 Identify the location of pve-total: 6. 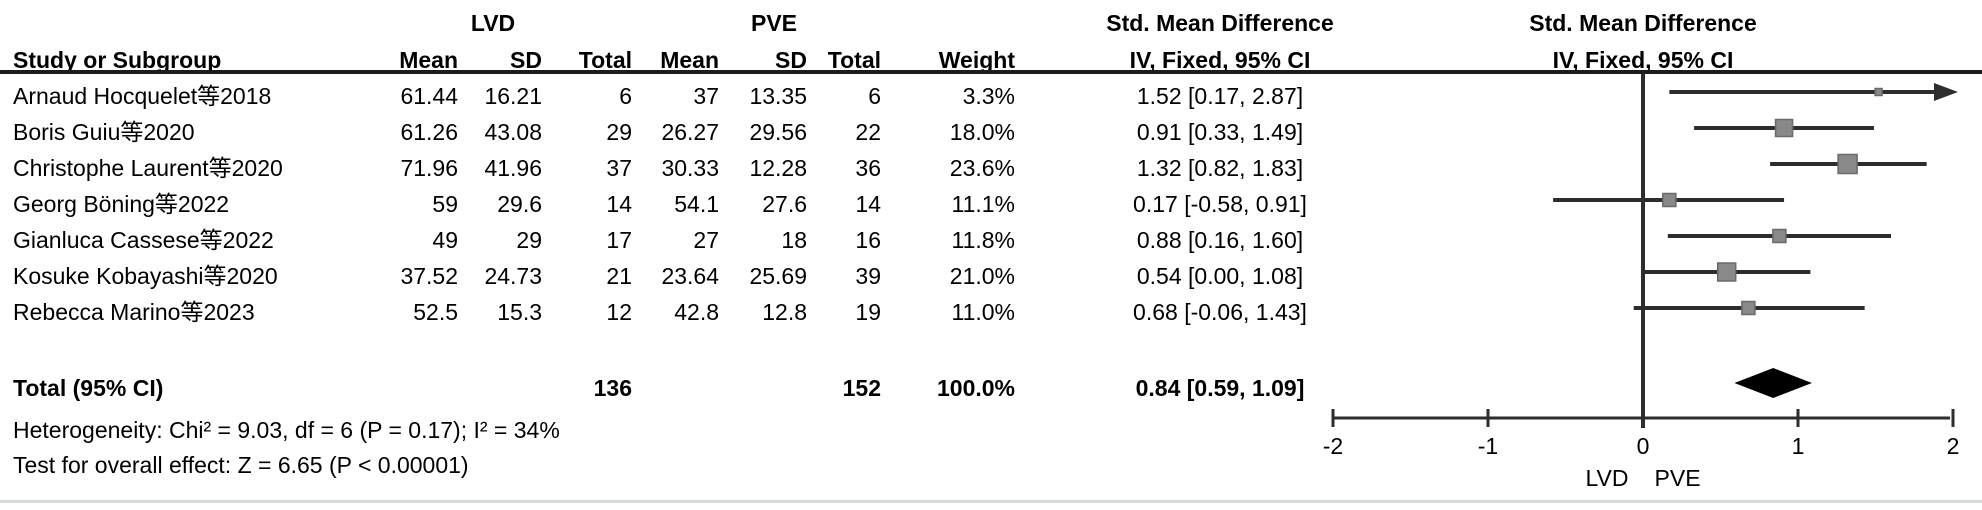
(874, 96).